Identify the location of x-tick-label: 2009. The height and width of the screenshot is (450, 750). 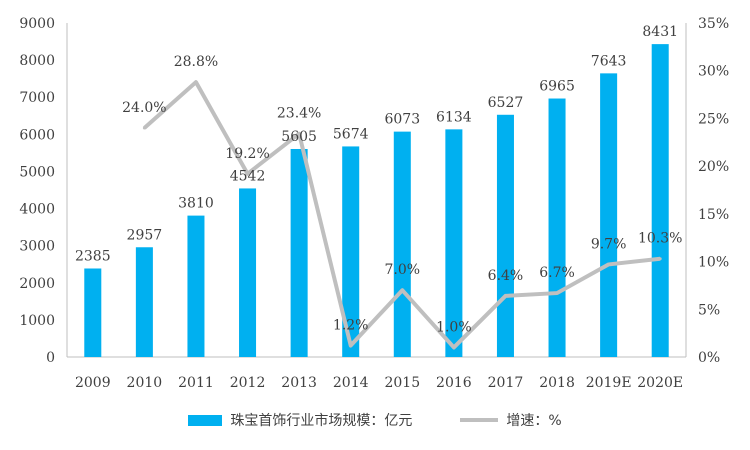
(93, 383).